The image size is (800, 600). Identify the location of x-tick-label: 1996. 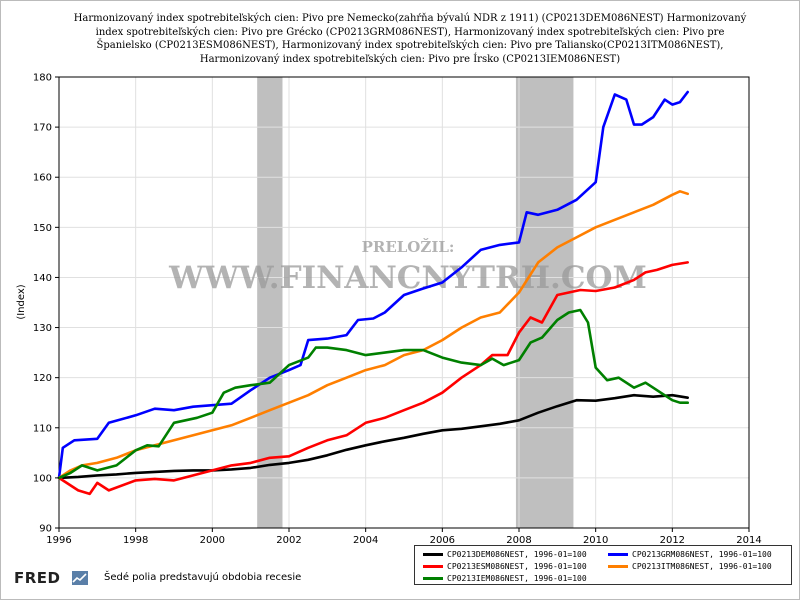
(58, 540).